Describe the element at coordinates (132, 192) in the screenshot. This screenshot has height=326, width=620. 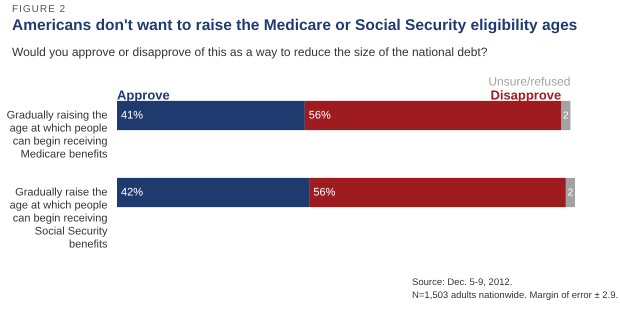
I see `data-label: 42%` at that location.